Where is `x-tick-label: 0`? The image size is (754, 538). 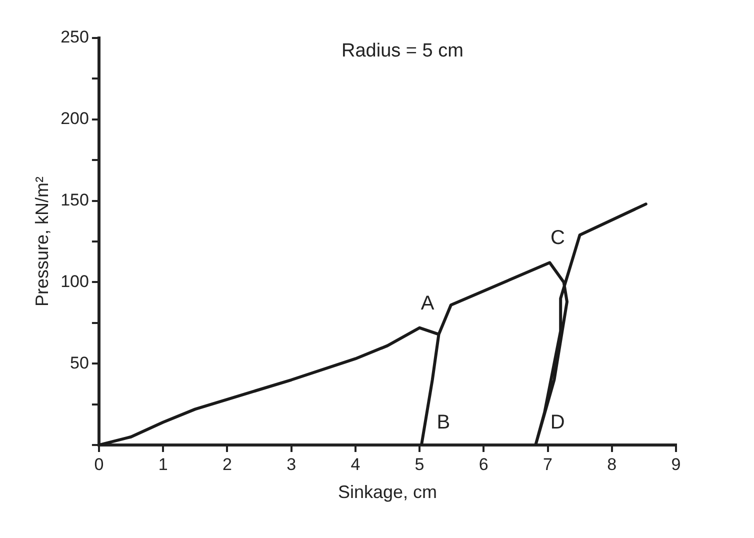
x-tick-label: 0 is located at coordinates (99, 464).